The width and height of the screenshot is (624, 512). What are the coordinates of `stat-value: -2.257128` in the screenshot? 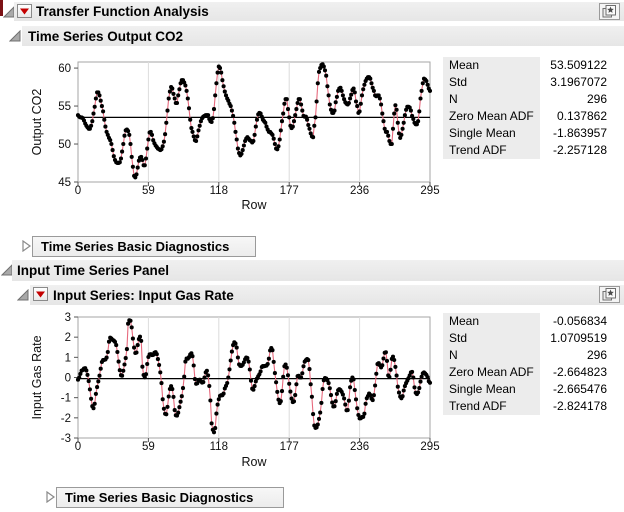 It's located at (575, 150).